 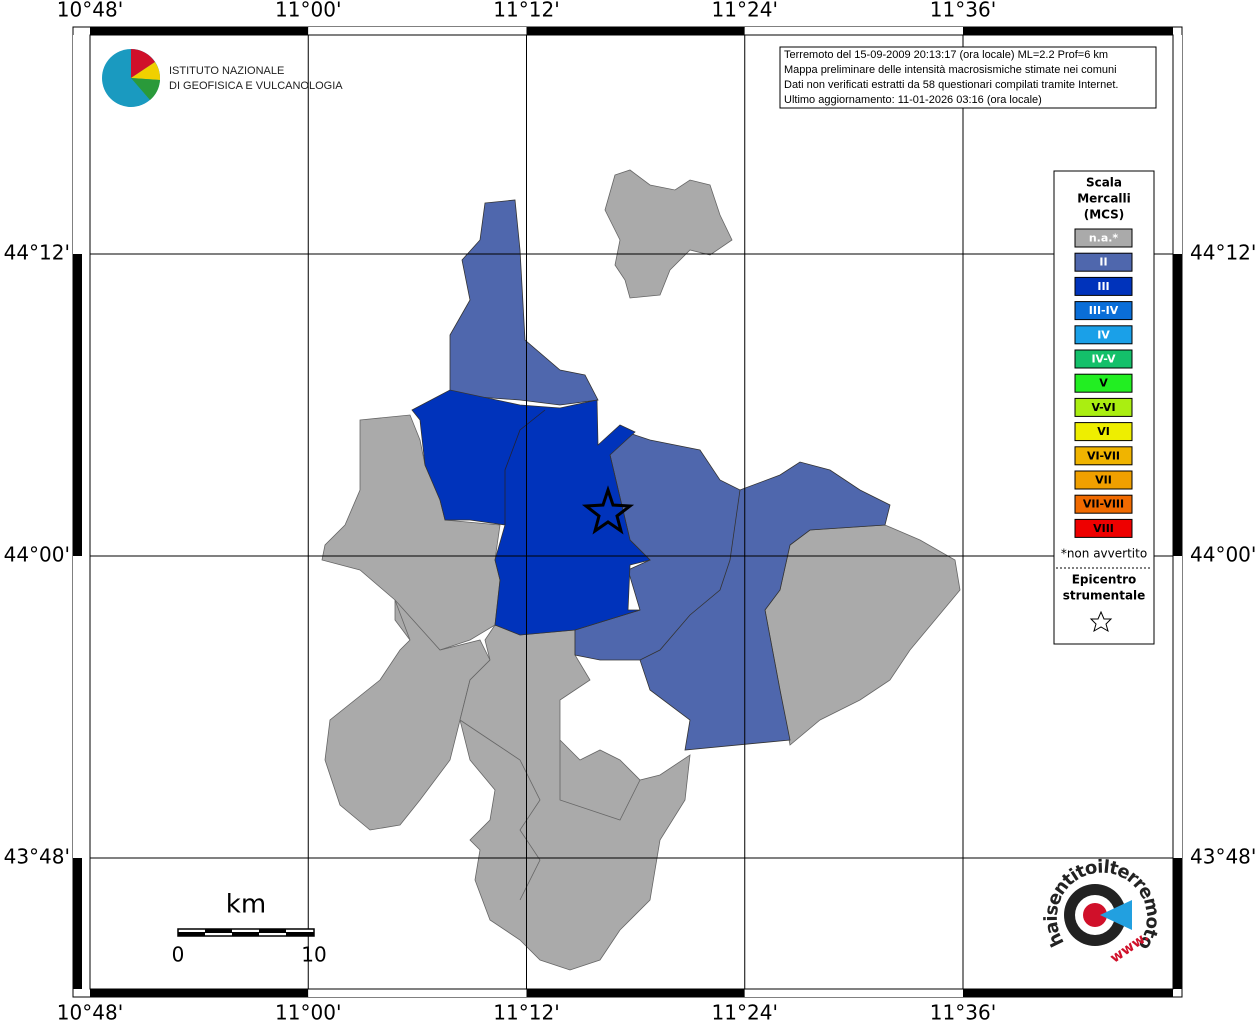 What do you see at coordinates (1104, 554) in the screenshot?
I see `legend-footnote: *non avvertito` at bounding box center [1104, 554].